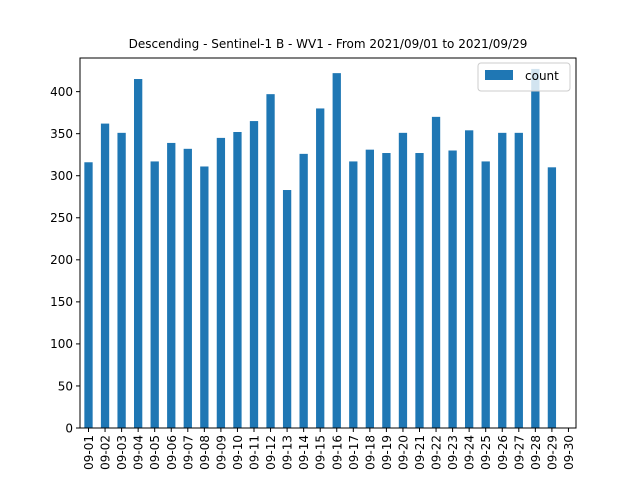 The image size is (640, 480). What do you see at coordinates (65, 386) in the screenshot?
I see `y-tick-label: 50` at bounding box center [65, 386].